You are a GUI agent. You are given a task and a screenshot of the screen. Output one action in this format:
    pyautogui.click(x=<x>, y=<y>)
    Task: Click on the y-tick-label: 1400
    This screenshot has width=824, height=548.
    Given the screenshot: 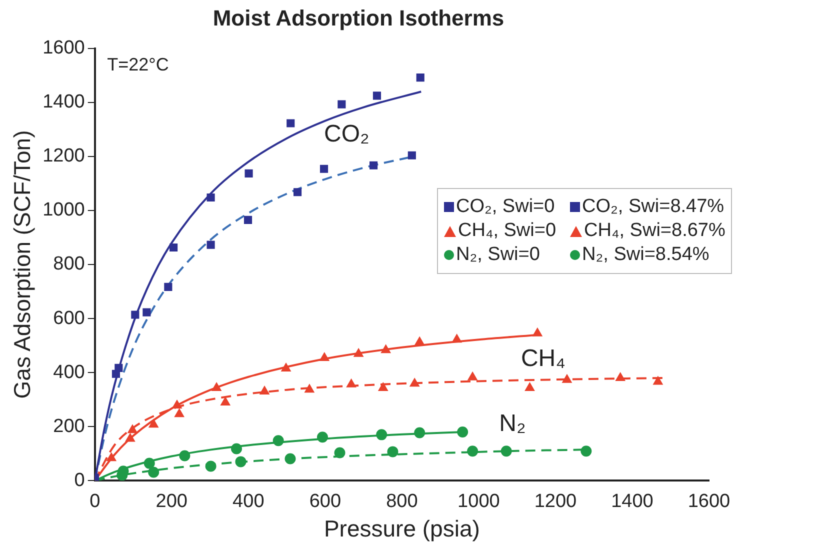 What is the action you would take?
    pyautogui.click(x=63, y=102)
    